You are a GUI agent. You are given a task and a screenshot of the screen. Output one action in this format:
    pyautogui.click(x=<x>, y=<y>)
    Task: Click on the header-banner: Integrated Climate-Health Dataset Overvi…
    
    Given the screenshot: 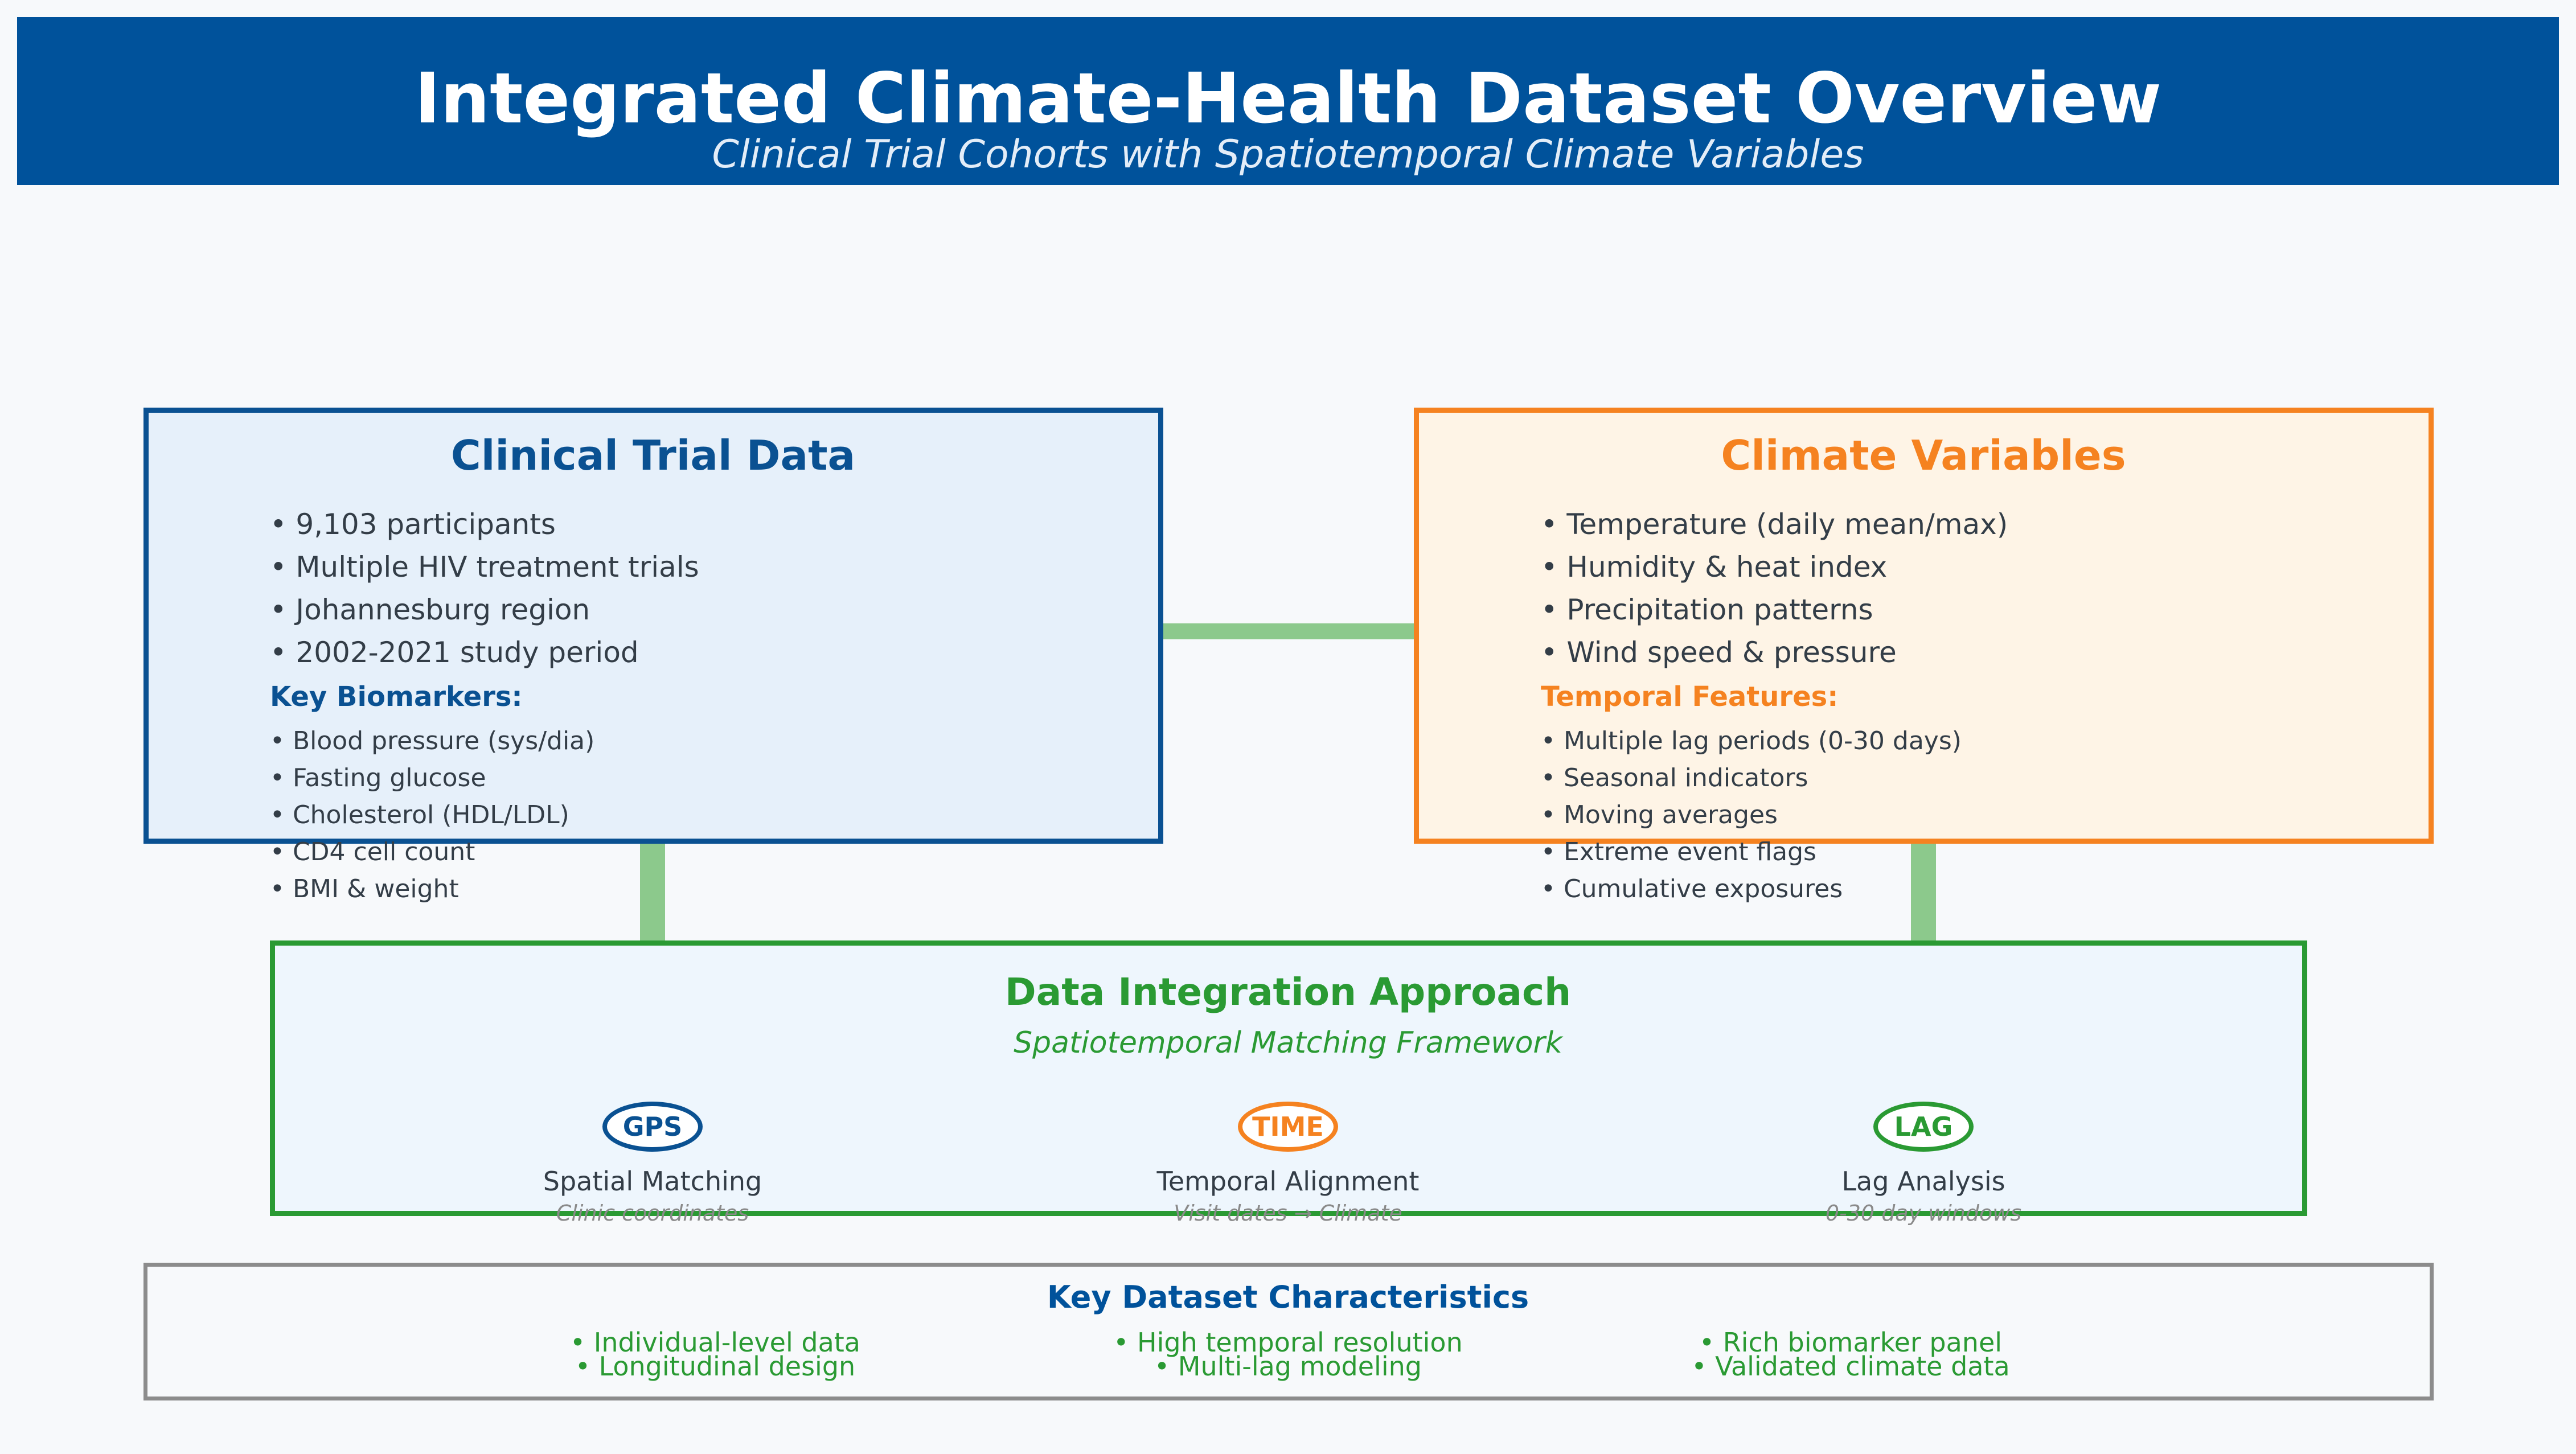 What is the action you would take?
    pyautogui.click(x=1288, y=101)
    